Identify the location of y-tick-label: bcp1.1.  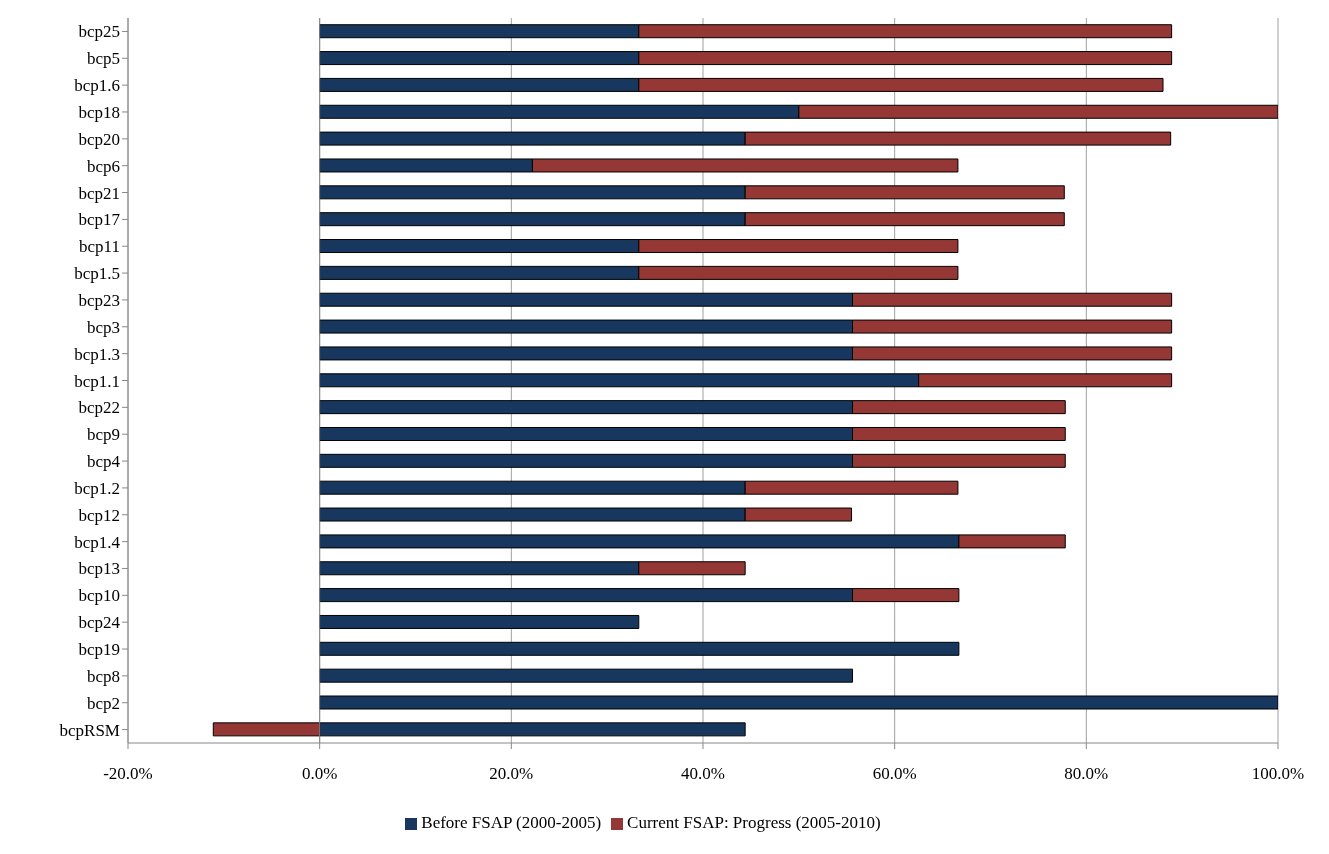
(97, 381).